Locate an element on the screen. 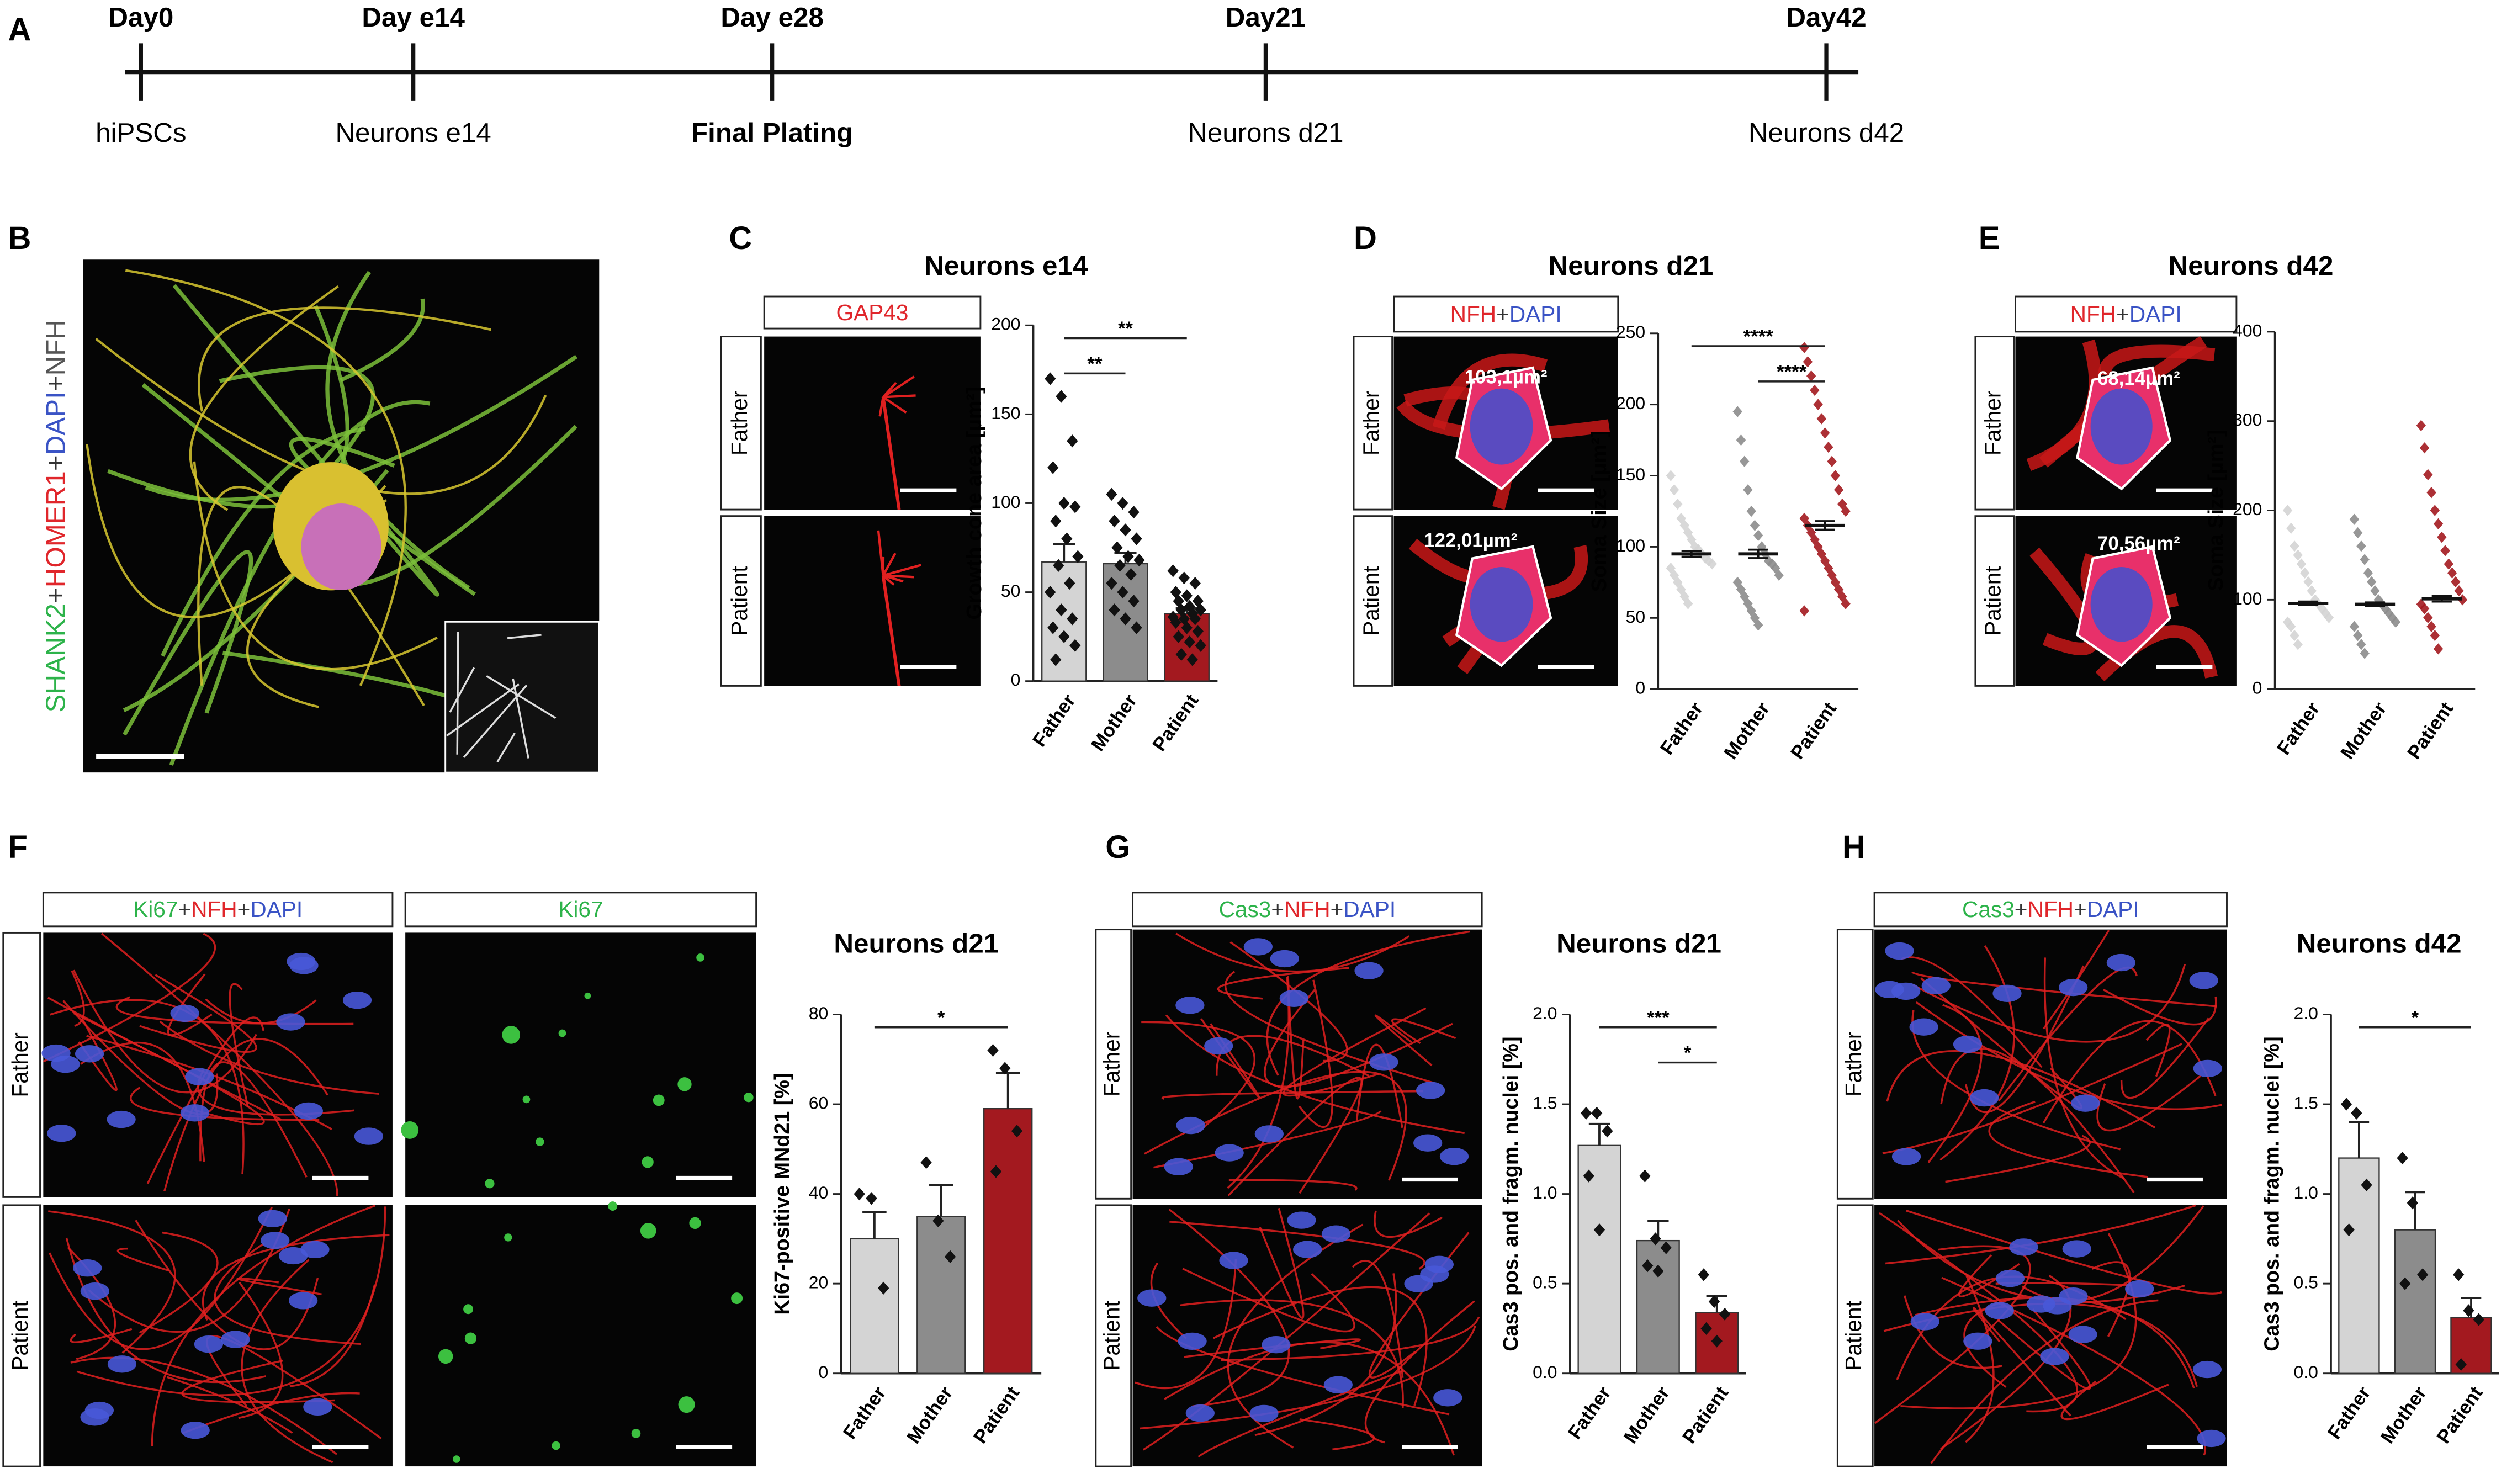 The width and height of the screenshot is (2512, 1484). panel-label: B is located at coordinates (19, 238).